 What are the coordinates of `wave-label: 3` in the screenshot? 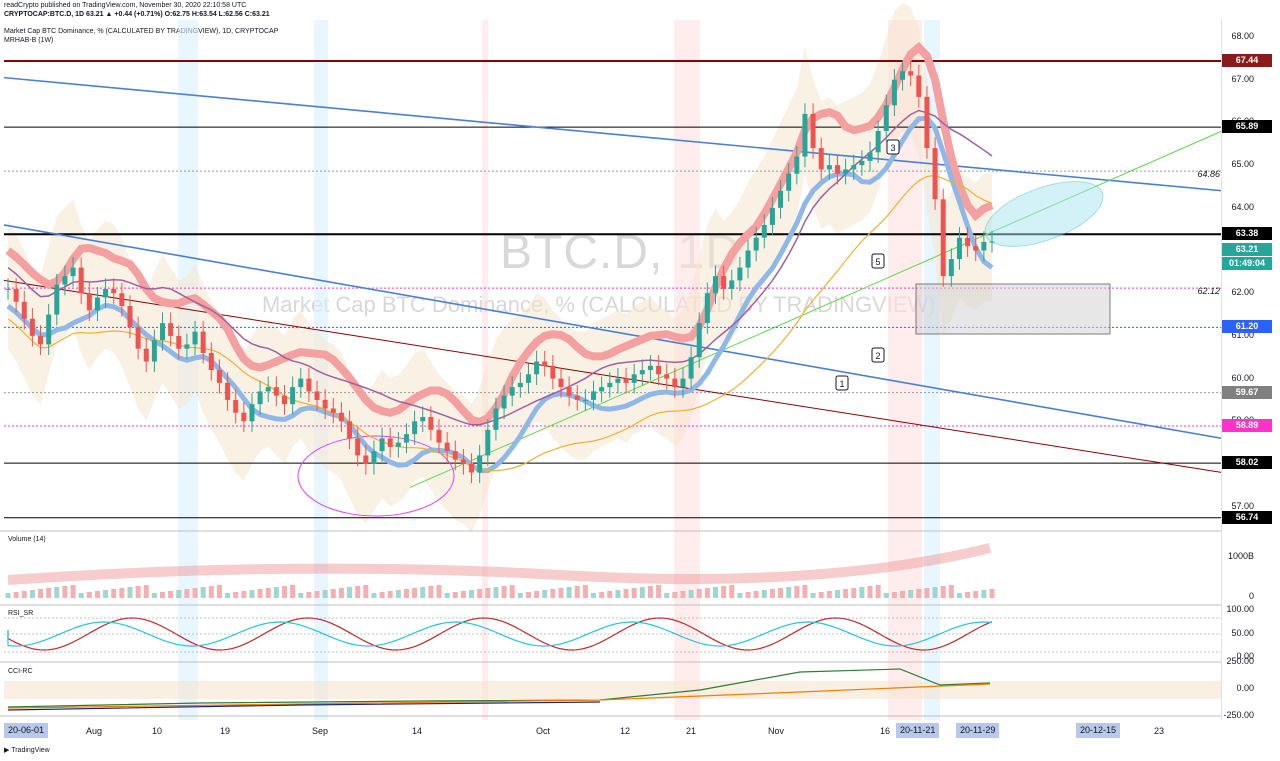 It's located at (892, 148).